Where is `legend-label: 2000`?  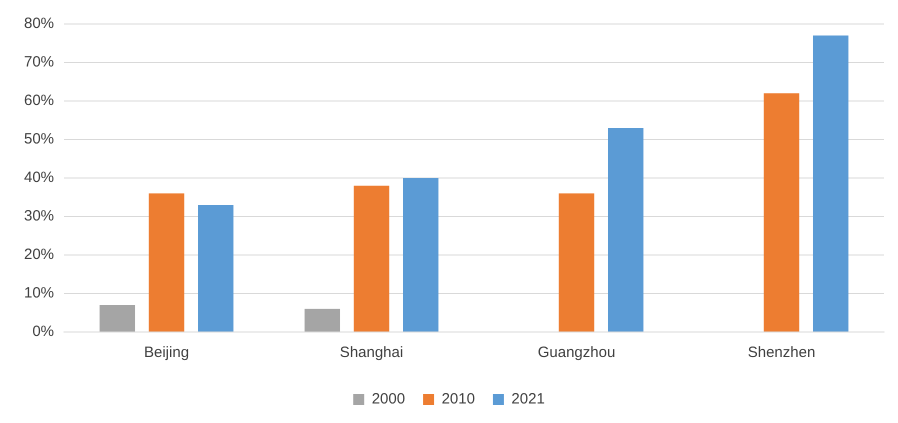 legend-label: 2000 is located at coordinates (389, 399).